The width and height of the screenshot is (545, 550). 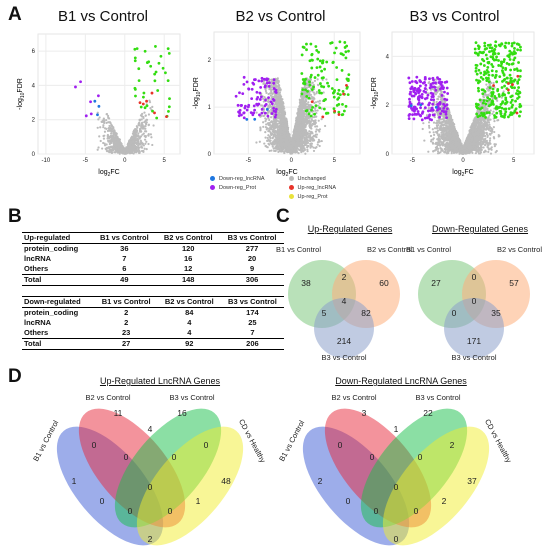 What do you see at coordinates (280, 16) in the screenshot?
I see `volcano-title-b2: B2 vs Control` at bounding box center [280, 16].